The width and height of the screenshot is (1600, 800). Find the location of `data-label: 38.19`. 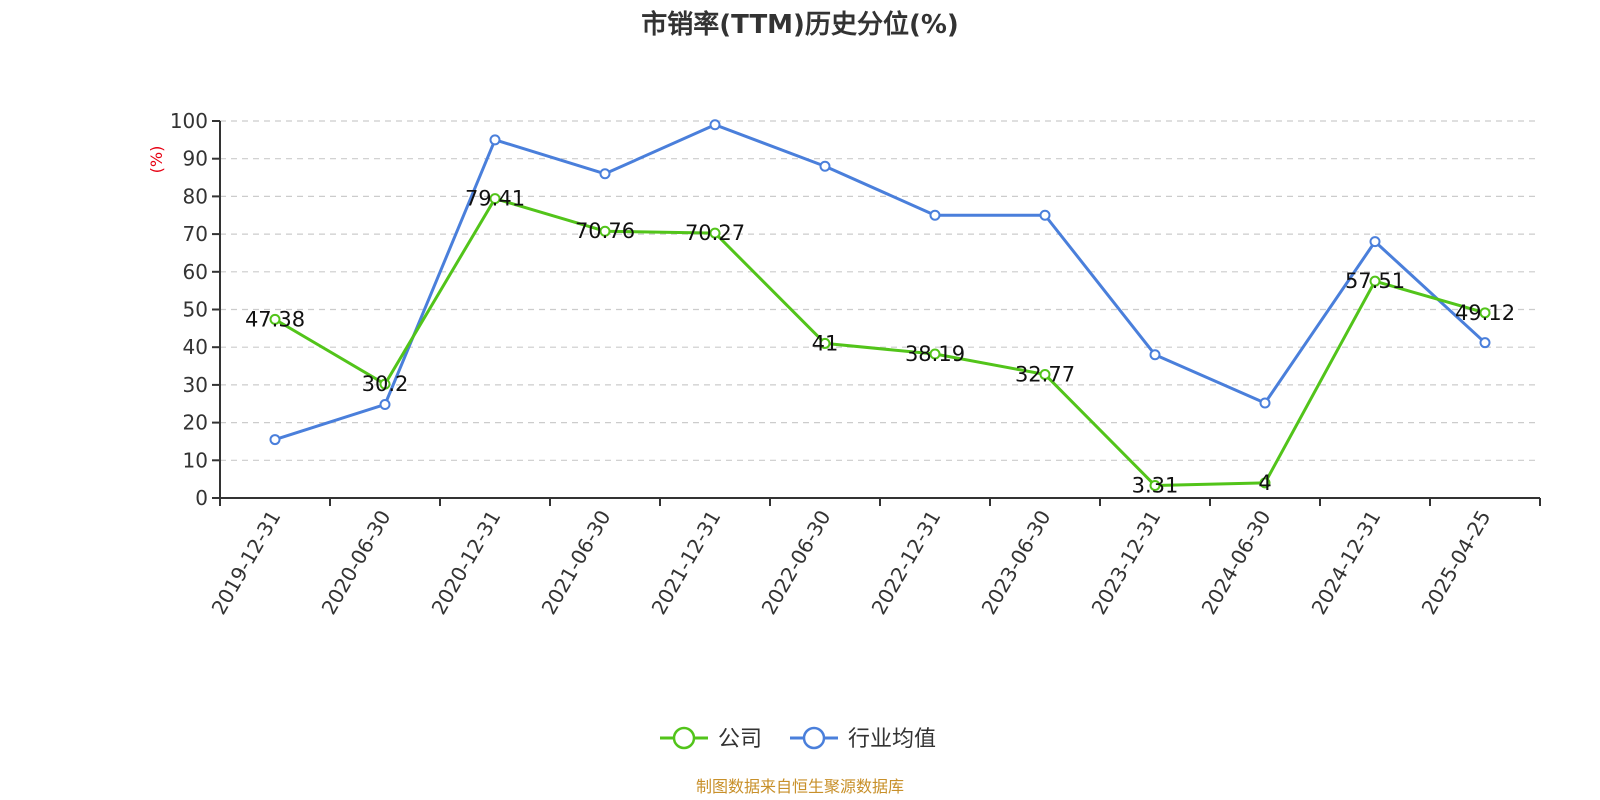

data-label: 38.19 is located at coordinates (935, 354).